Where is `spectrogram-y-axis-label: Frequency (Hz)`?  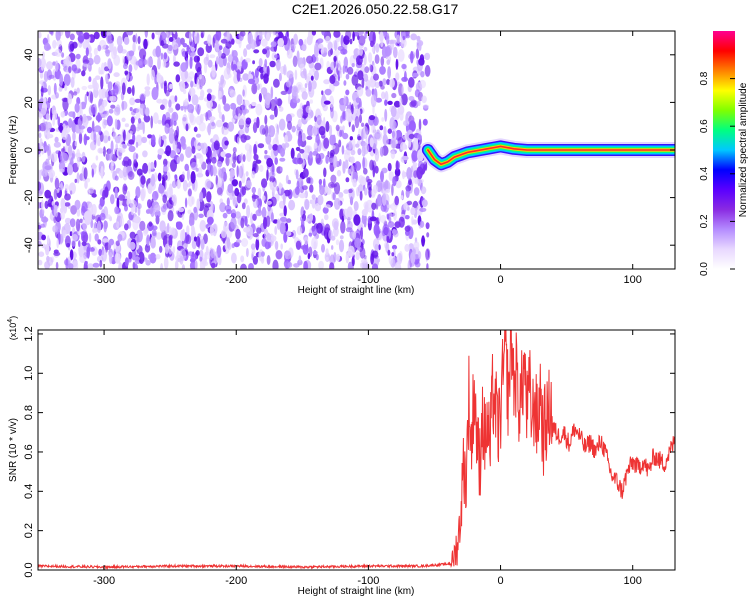 spectrogram-y-axis-label: Frequency (Hz) is located at coordinates (13, 150).